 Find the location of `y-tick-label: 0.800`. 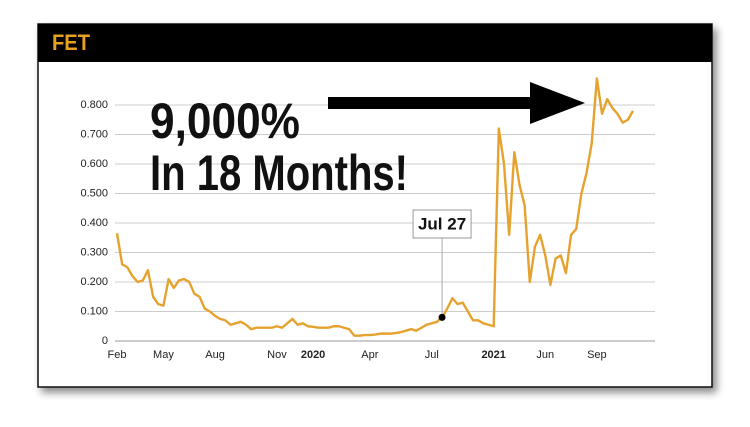

y-tick-label: 0.800 is located at coordinates (94, 105).